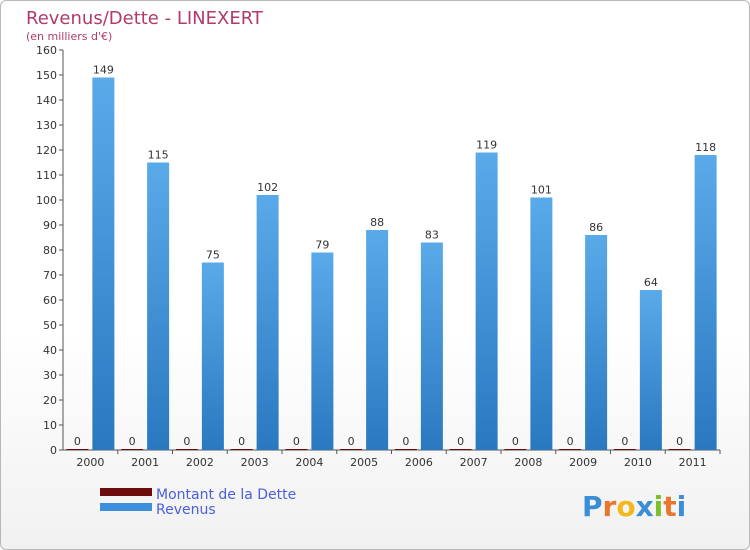 This screenshot has height=550, width=750. I want to click on data-label-revenus: 119, so click(486, 145).